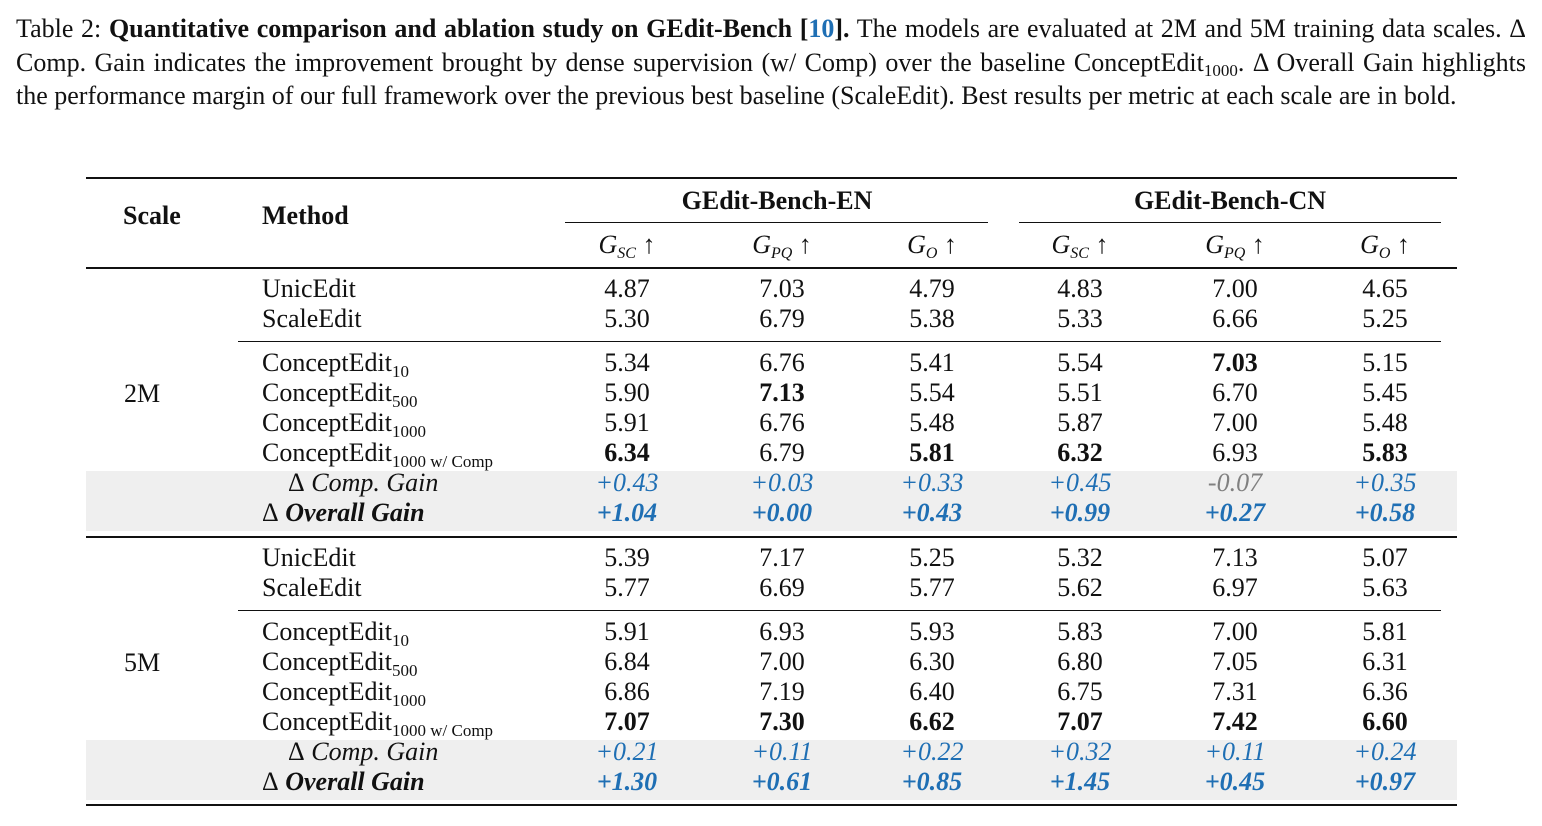 This screenshot has height=826, width=1542. What do you see at coordinates (404, 670) in the screenshot?
I see `method-subscript: 500` at bounding box center [404, 670].